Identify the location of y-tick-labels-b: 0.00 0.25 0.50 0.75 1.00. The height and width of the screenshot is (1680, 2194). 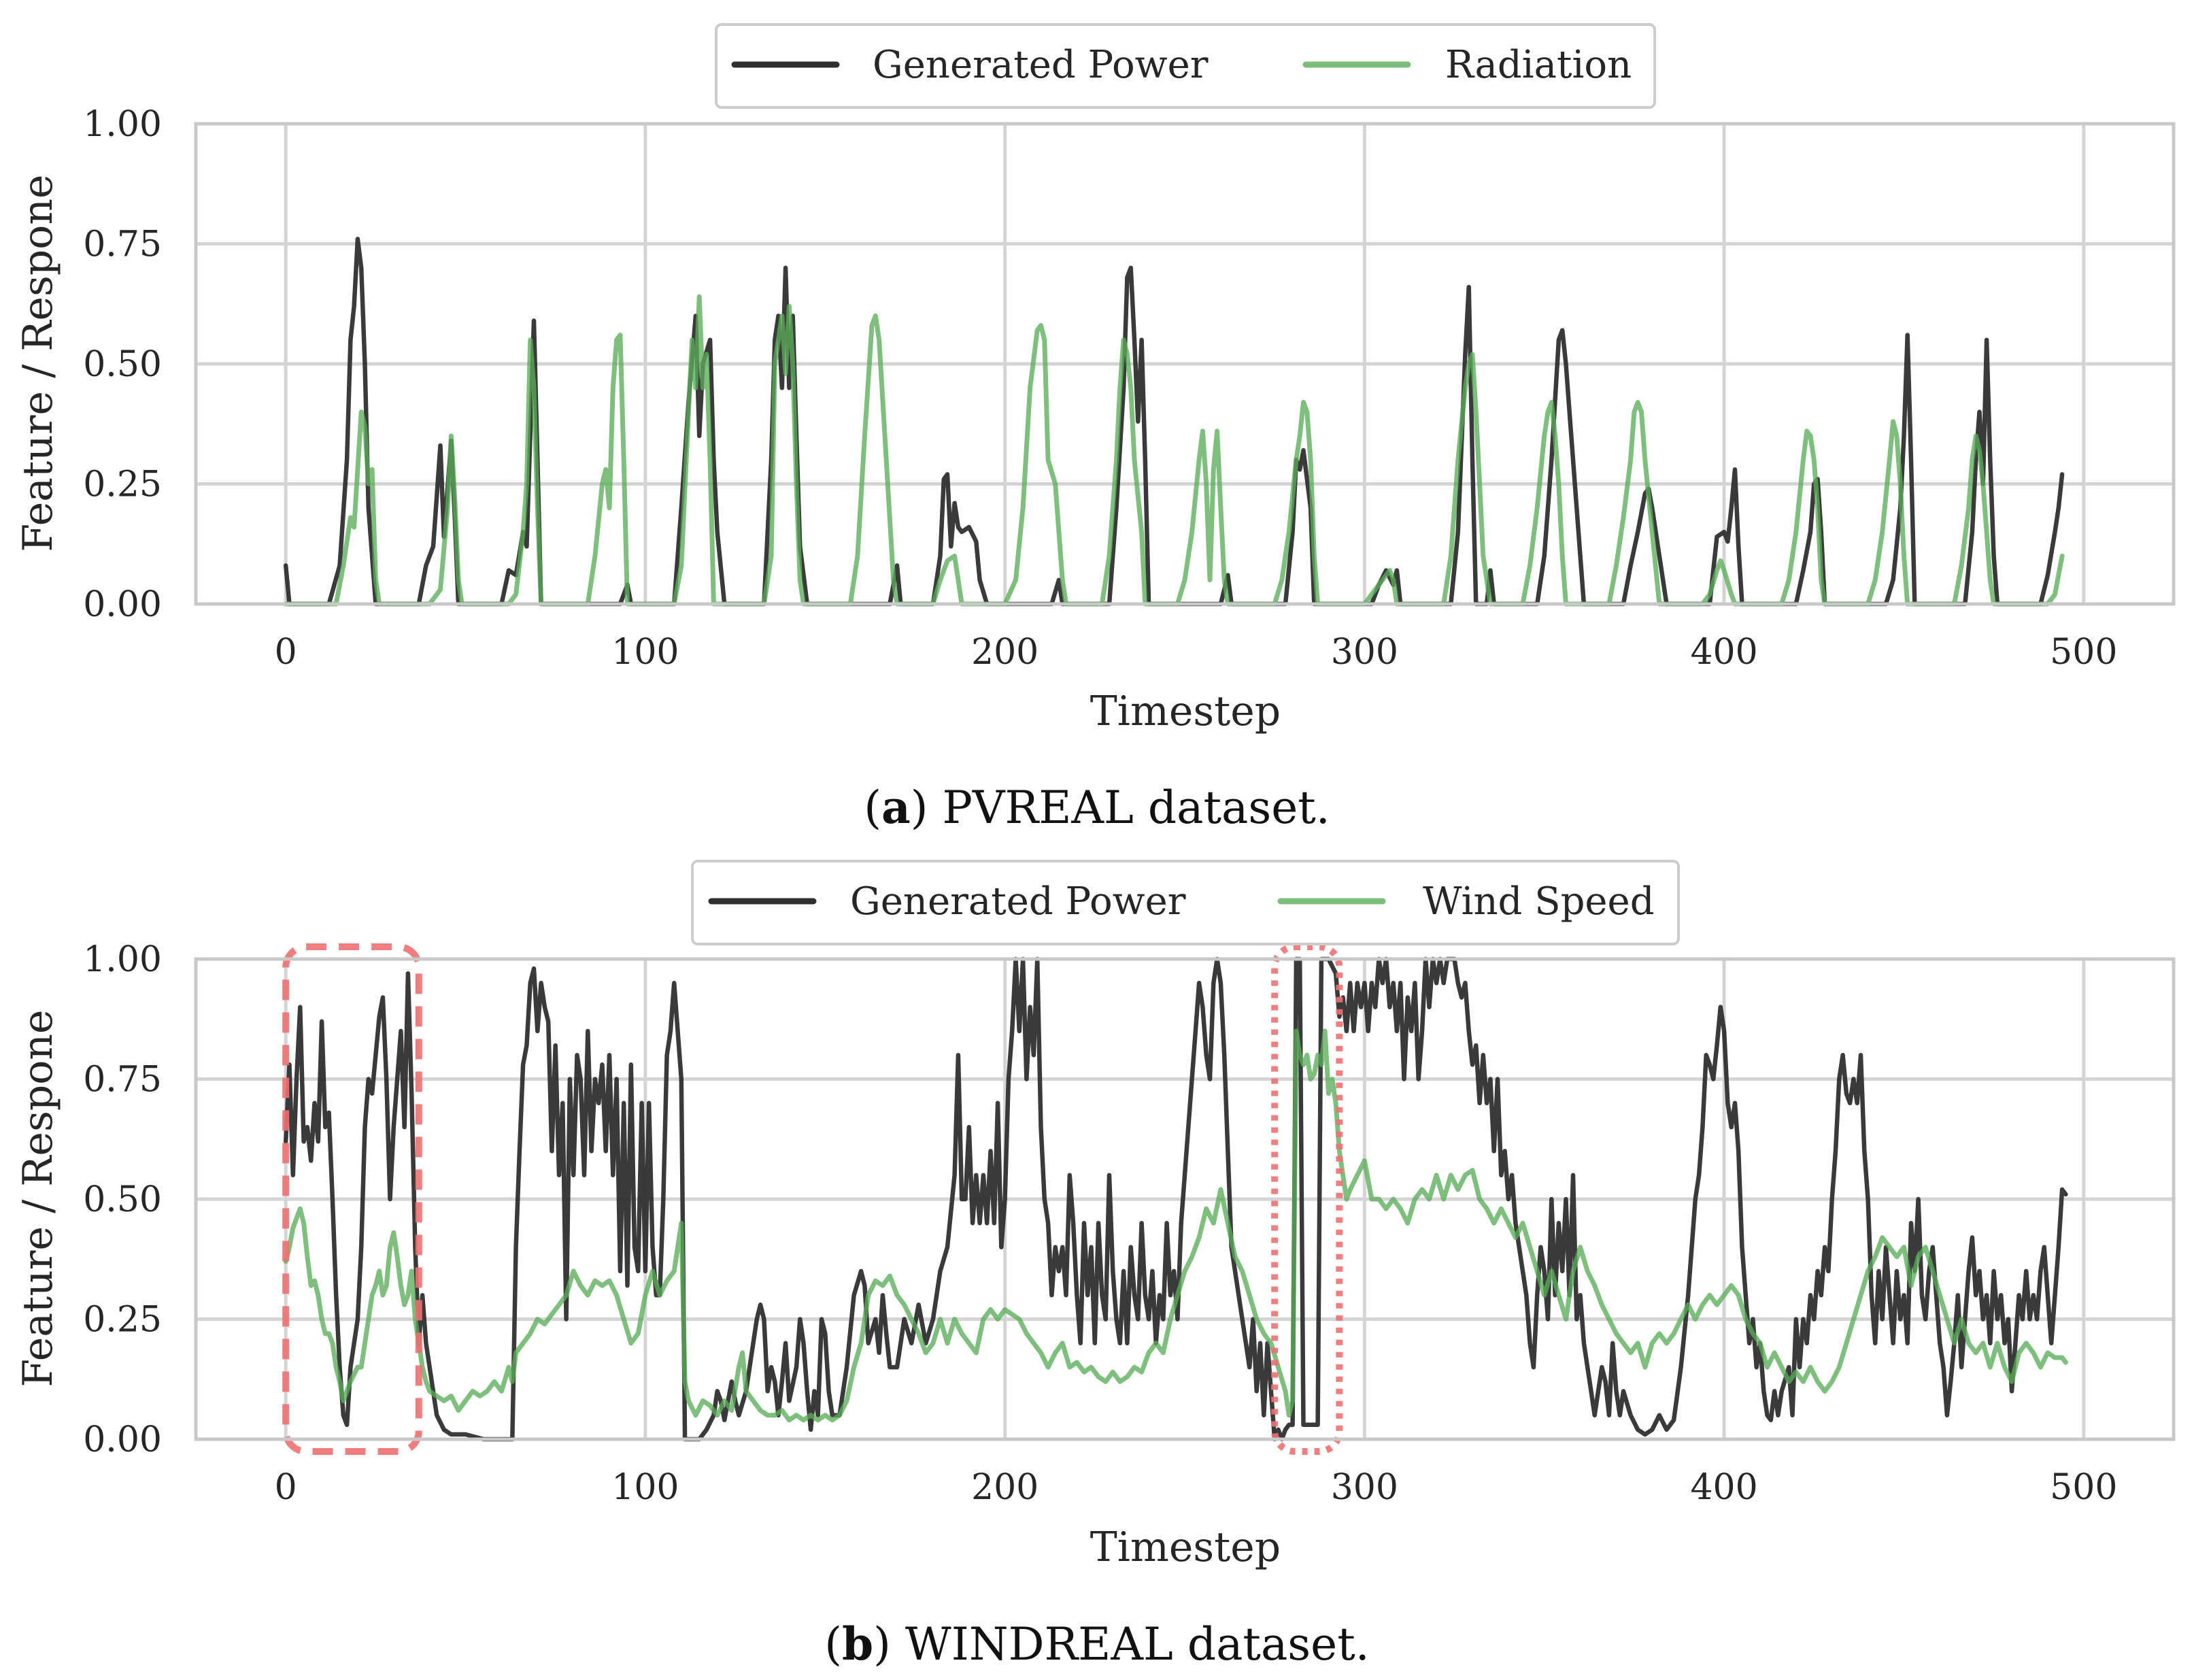
(122, 1199).